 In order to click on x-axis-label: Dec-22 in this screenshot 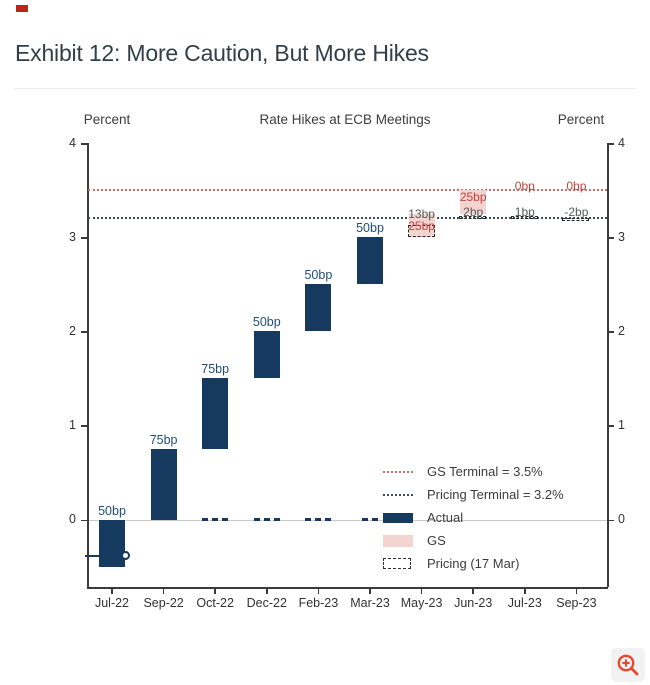, I will do `click(266, 603)`.